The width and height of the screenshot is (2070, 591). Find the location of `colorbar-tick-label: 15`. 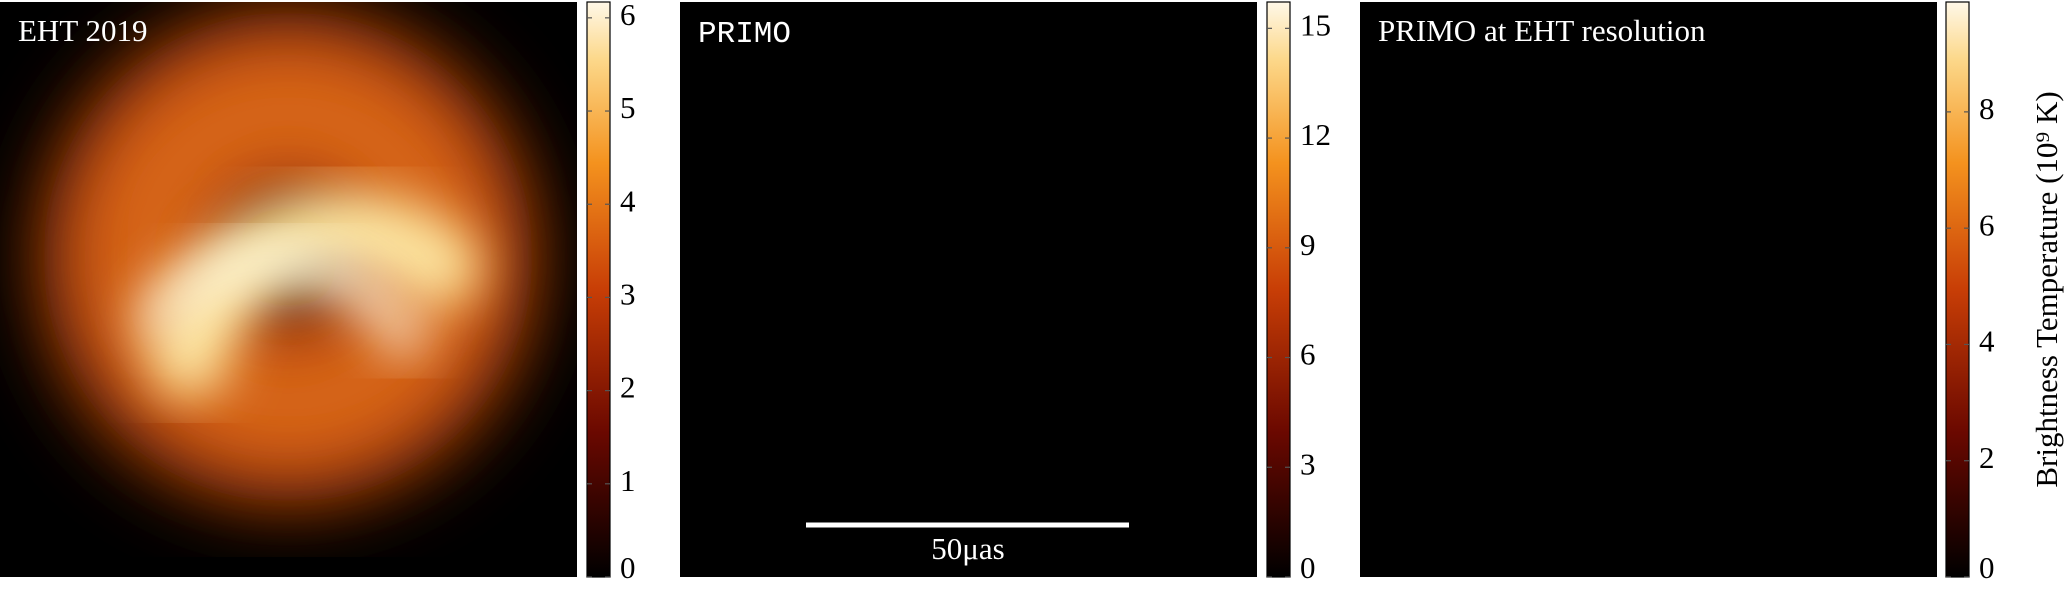

colorbar-tick-label: 15 is located at coordinates (1315, 24).